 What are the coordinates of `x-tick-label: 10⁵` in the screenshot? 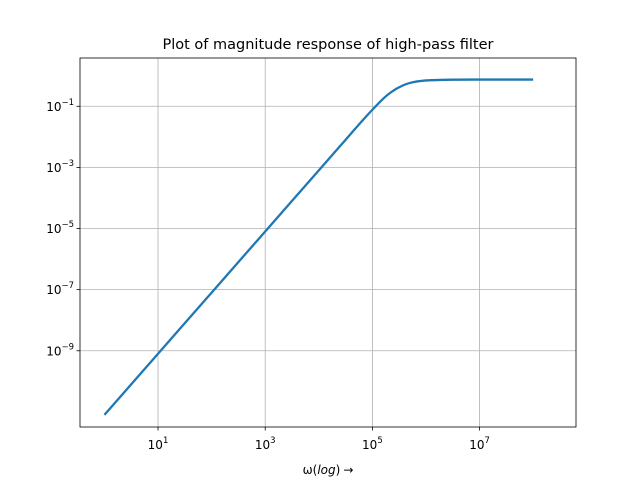 It's located at (372, 444).